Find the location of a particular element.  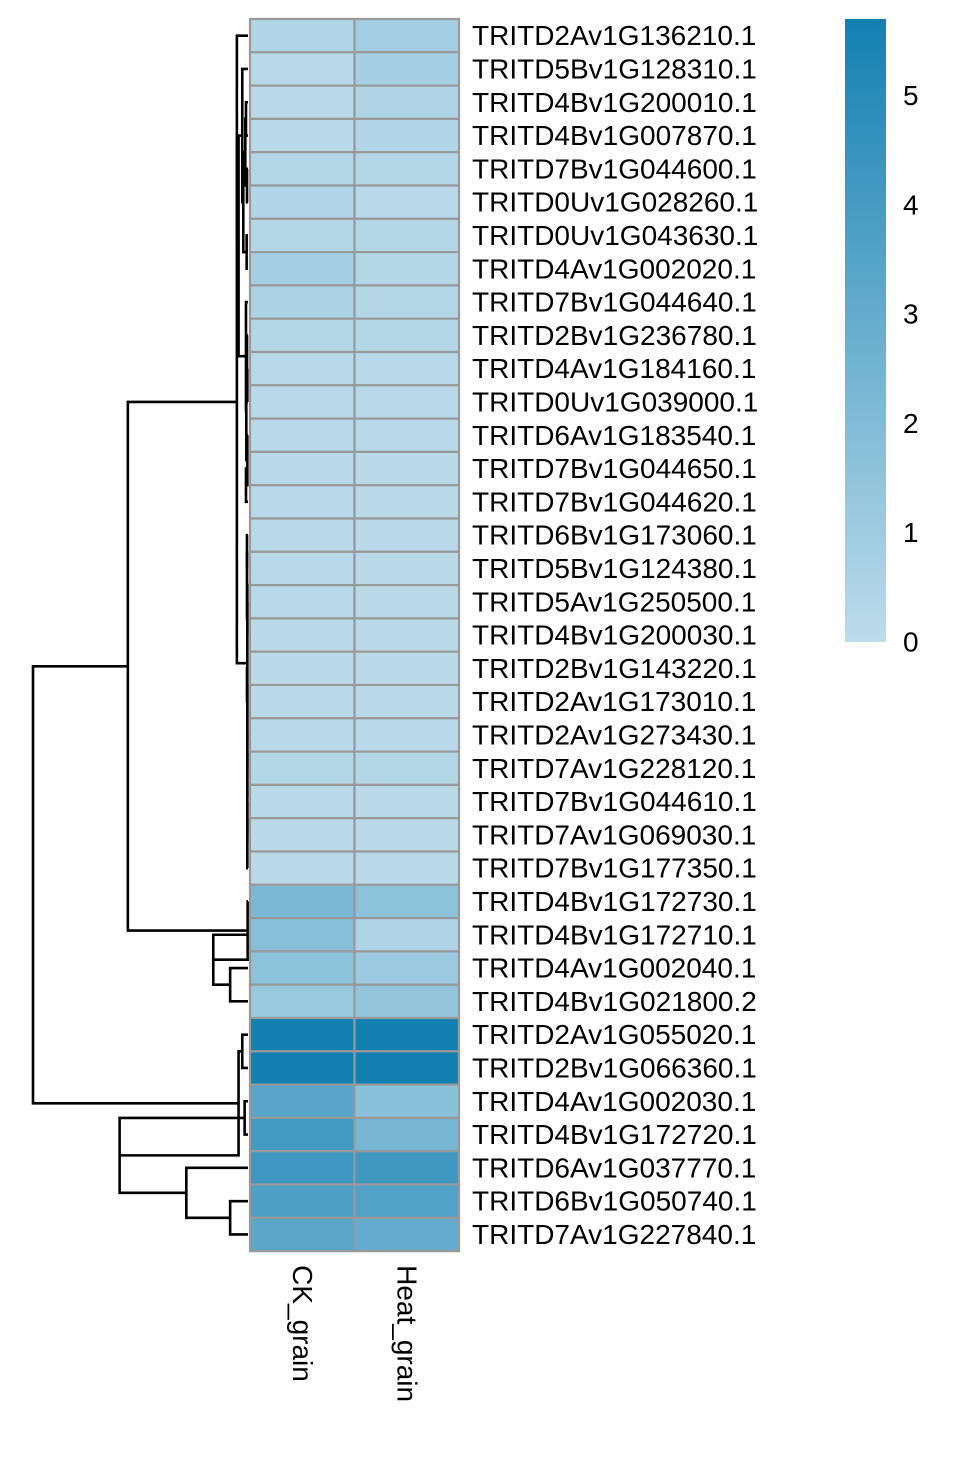

row-label: TRITD4Av1G002030.1 is located at coordinates (614, 1101).